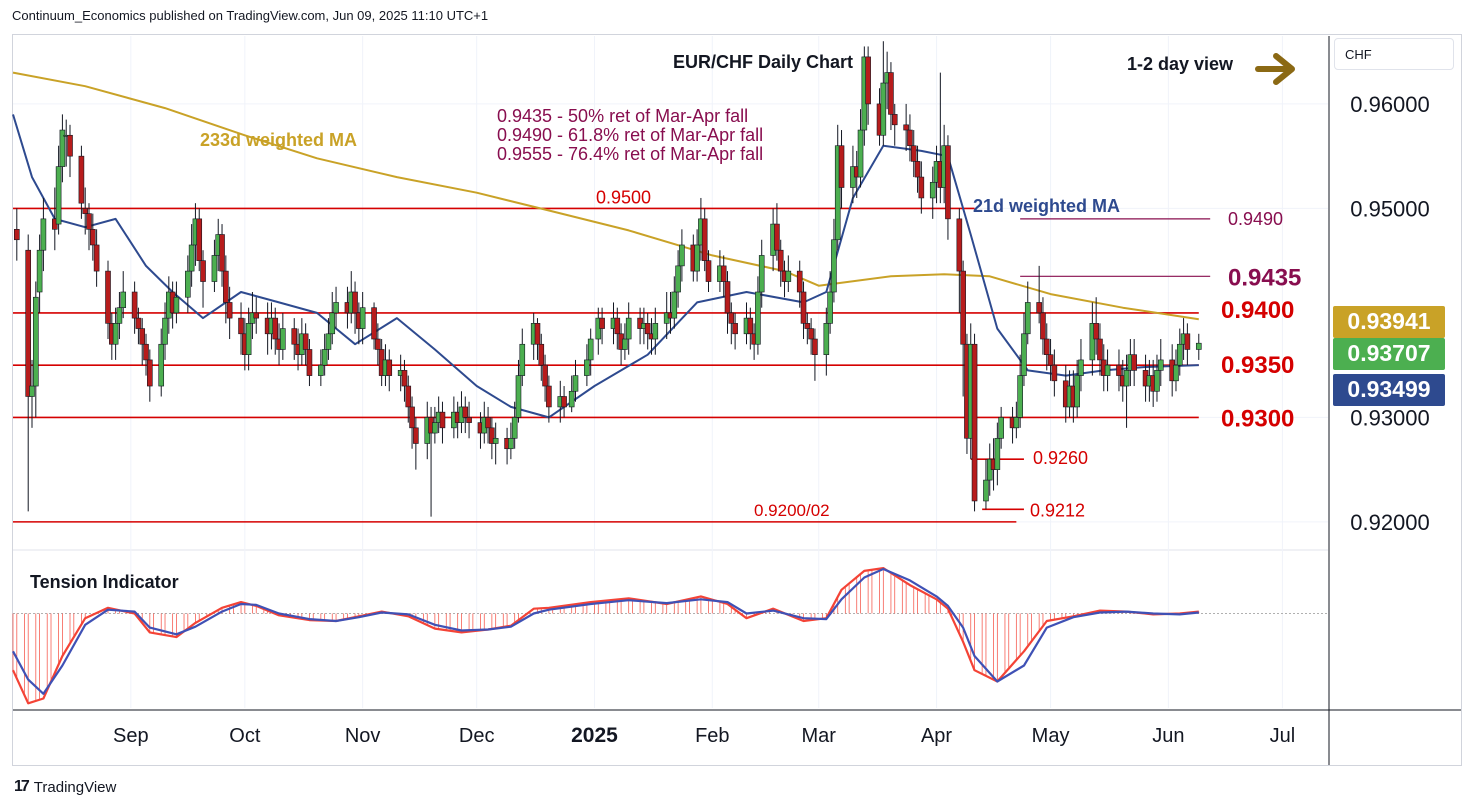  I want to click on tradingview-brand: TradingView, so click(75, 787).